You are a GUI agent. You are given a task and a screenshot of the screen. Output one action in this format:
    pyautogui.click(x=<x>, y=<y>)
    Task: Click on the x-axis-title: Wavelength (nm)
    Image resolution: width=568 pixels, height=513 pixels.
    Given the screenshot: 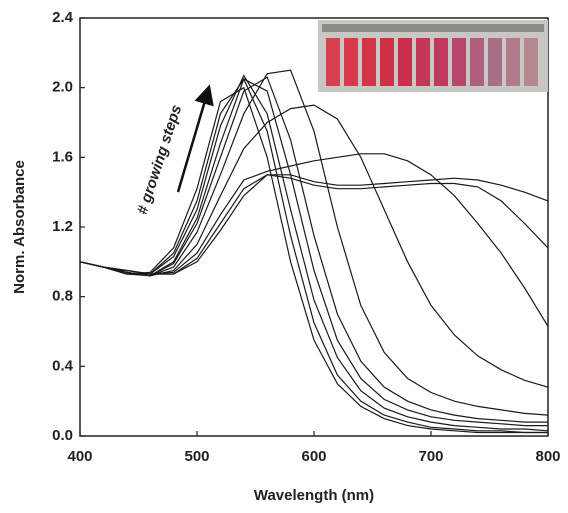 What is the action you would take?
    pyautogui.click(x=314, y=495)
    